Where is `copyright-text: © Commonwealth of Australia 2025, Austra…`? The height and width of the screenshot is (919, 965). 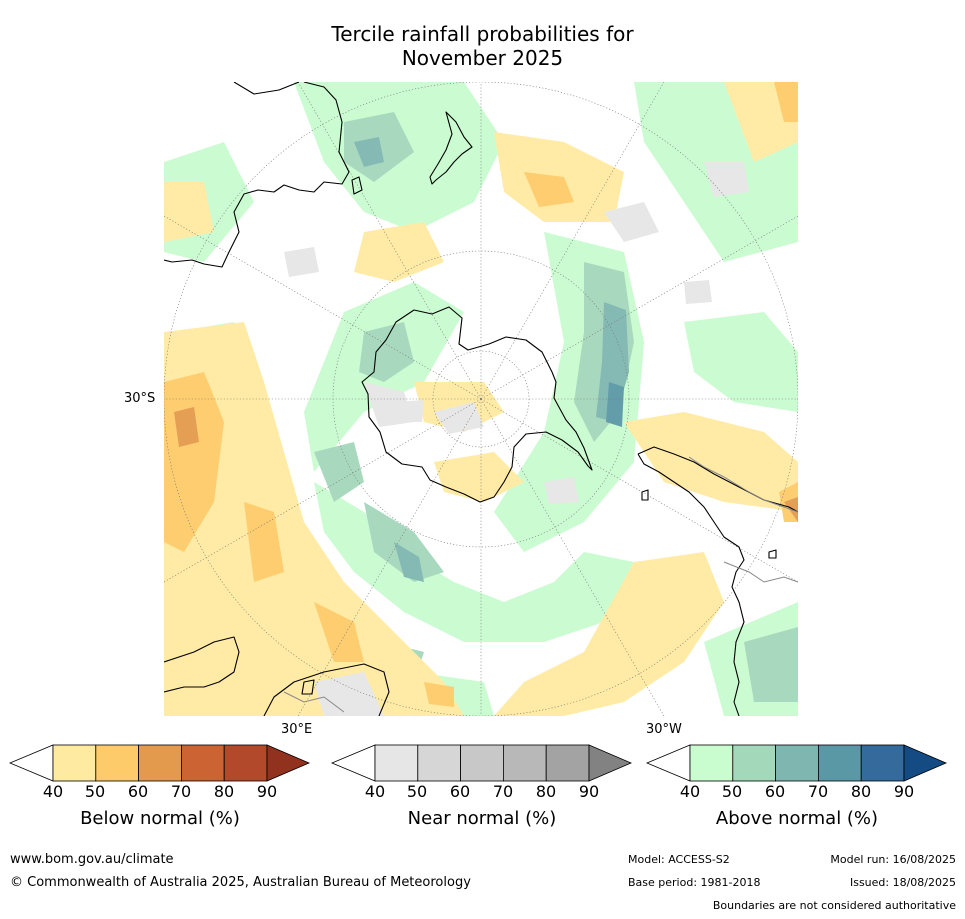 copyright-text: © Commonwealth of Australia 2025, Austra… is located at coordinates (240, 882).